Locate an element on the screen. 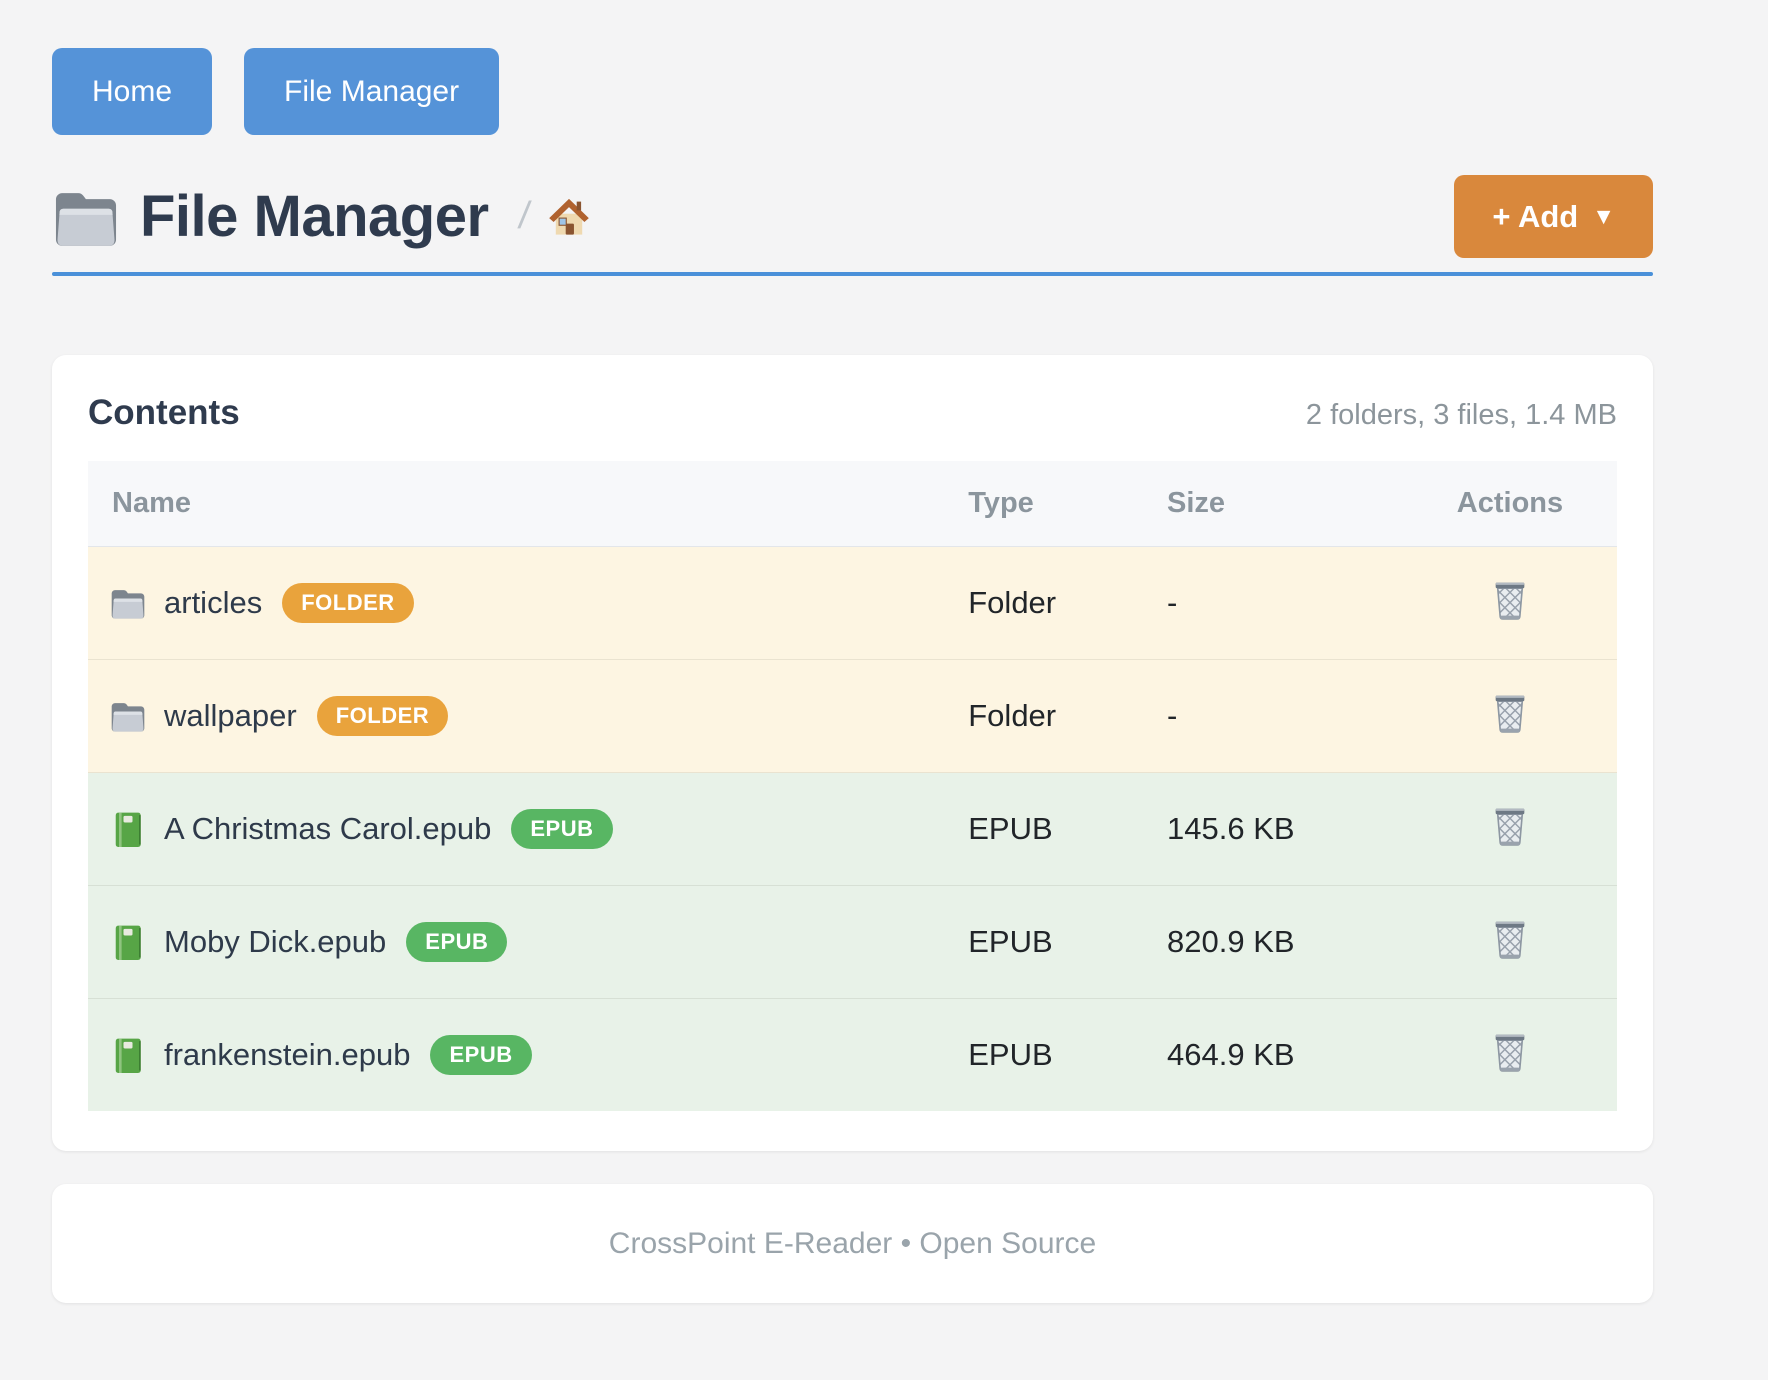 The image size is (1768, 1380). breadcrumb: / is located at coordinates (553, 217).